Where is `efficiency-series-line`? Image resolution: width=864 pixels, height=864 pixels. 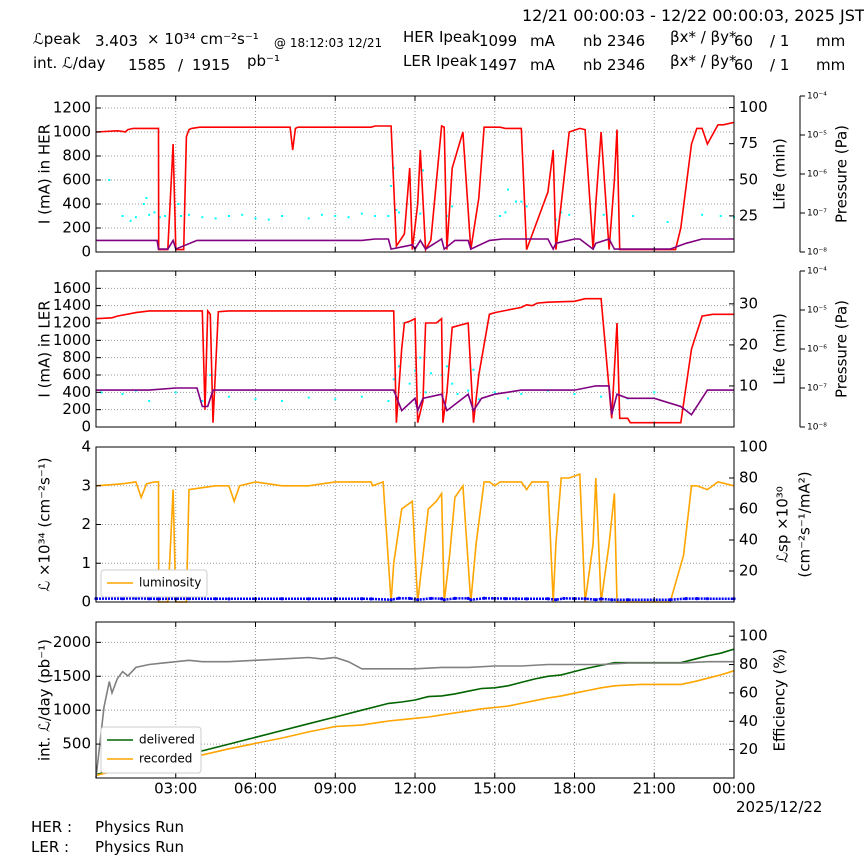 efficiency-series-line is located at coordinates (414, 717).